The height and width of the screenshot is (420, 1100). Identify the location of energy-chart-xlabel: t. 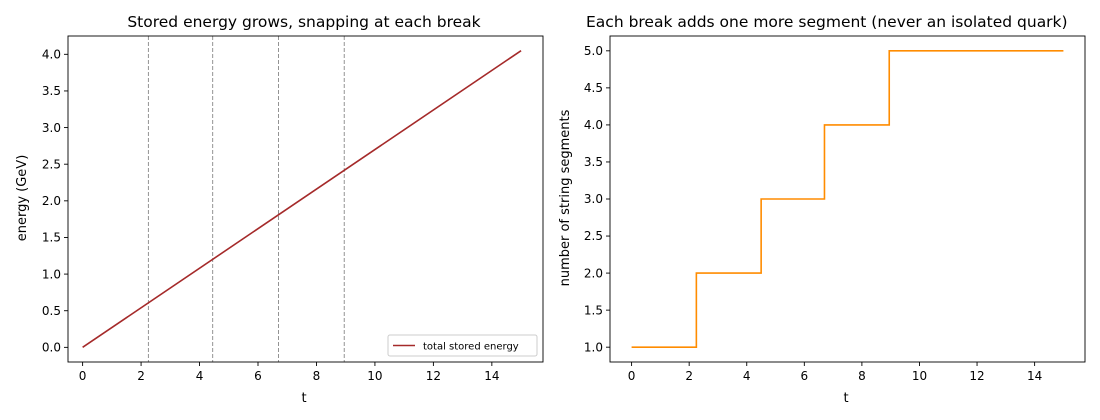
(303, 398).